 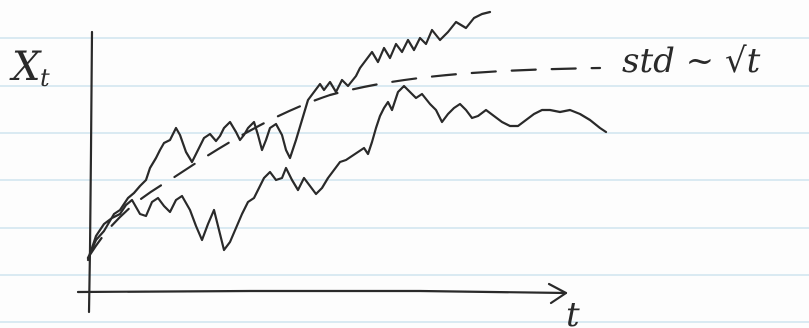 I want to click on y-axis-label-subscript: t, so click(x=45, y=78).